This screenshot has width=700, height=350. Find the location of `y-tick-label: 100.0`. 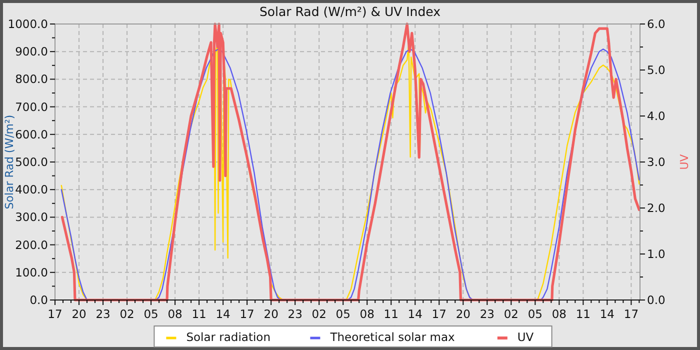

y-tick-label: 100.0 is located at coordinates (31, 272).